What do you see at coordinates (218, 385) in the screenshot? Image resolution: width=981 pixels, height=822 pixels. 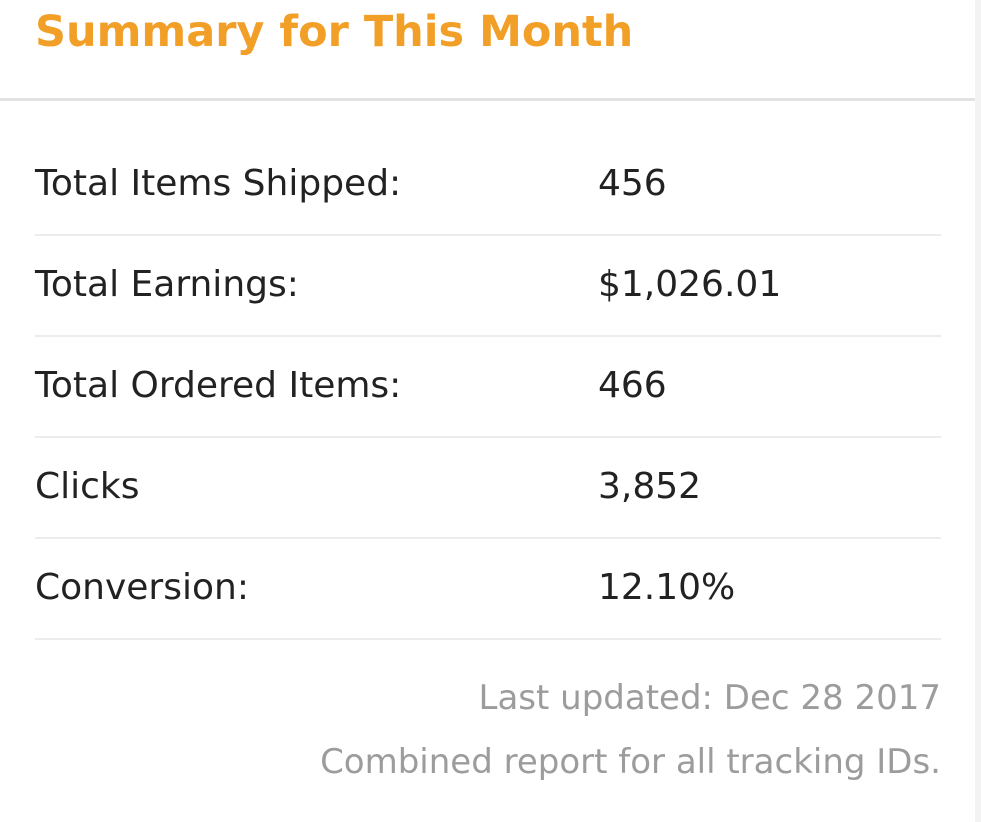 I see `ordered-items-label: Total Ordered Items:` at bounding box center [218, 385].